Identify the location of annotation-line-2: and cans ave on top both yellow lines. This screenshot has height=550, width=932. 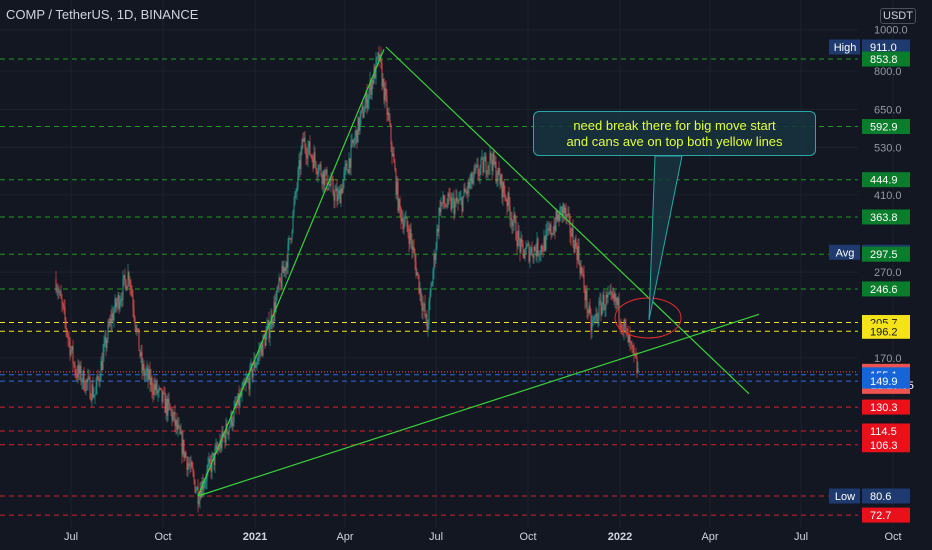
(674, 141).